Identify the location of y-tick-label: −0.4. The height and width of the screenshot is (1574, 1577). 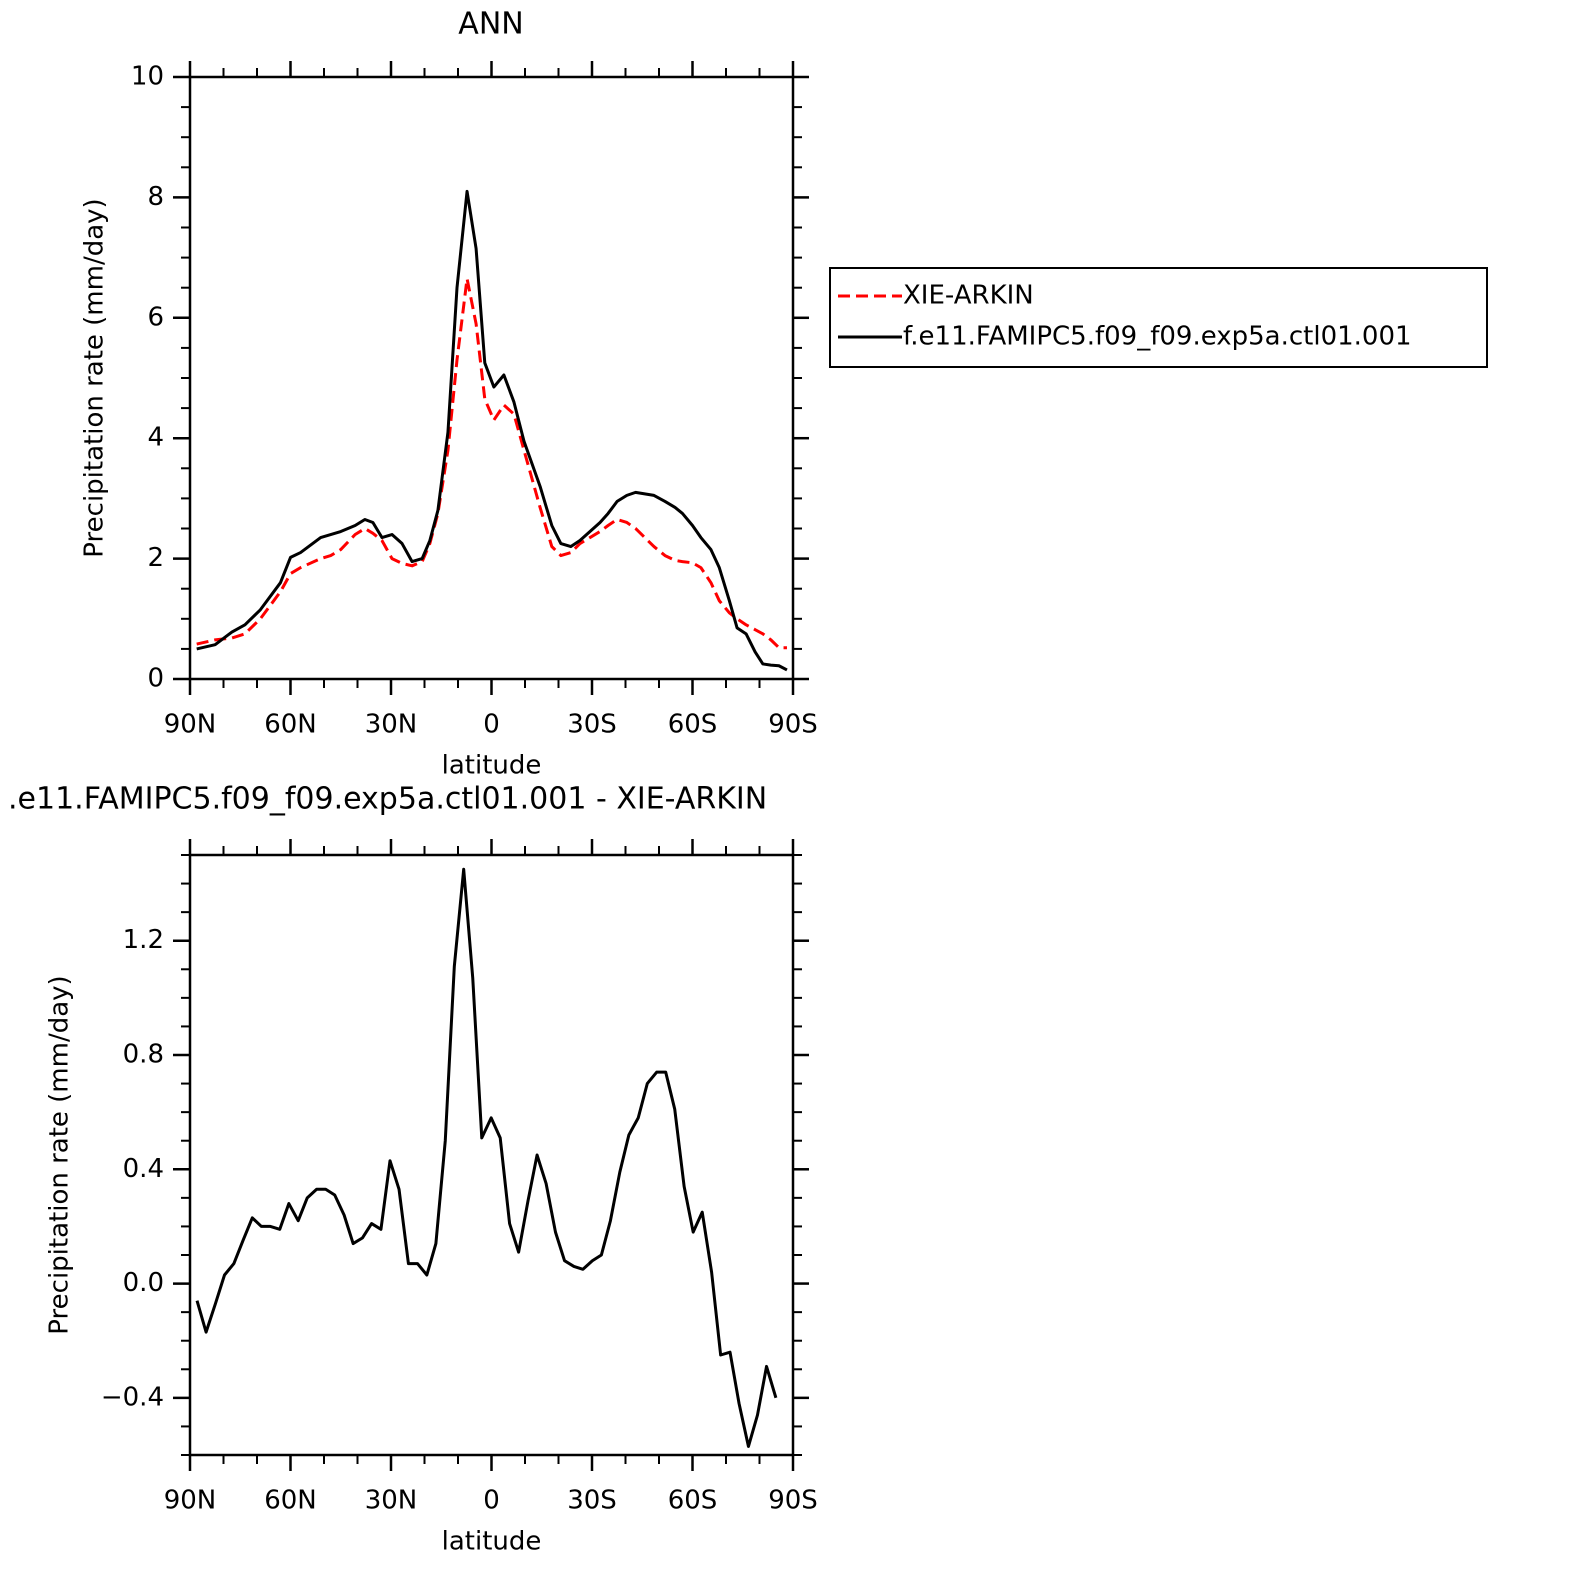
(132, 1397).